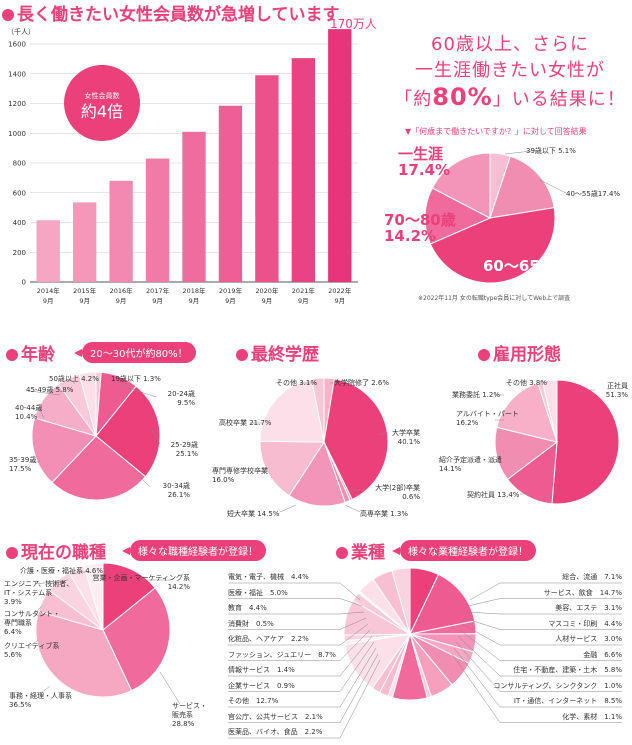  Describe the element at coordinates (178, 15) in the screenshot. I see `members-heading-text: 長く働きたい女性会員数が急増しています` at that location.